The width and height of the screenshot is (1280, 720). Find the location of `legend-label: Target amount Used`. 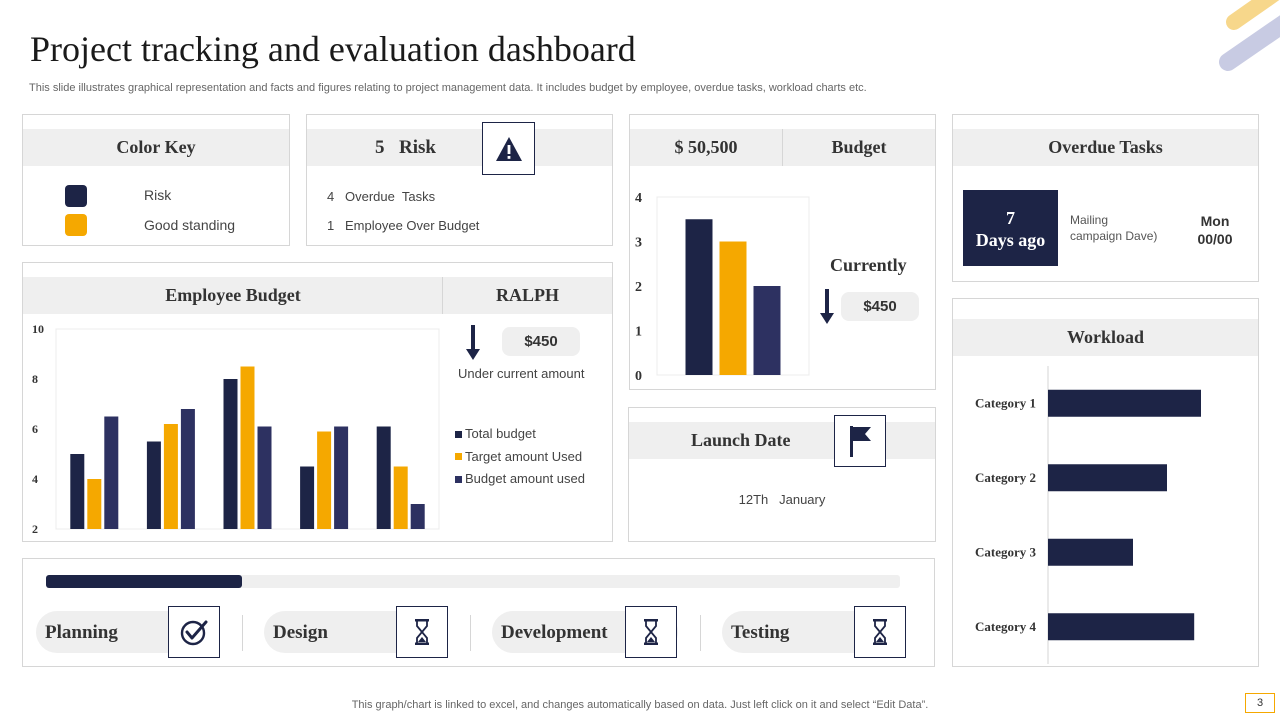

legend-label: Target amount Used is located at coordinates (524, 456).